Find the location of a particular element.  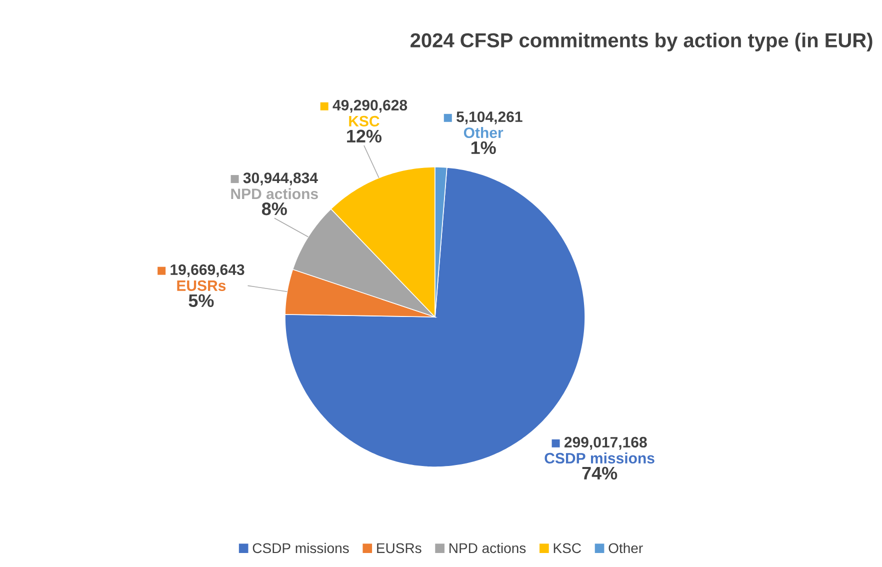

data-label: 5,104,261 is located at coordinates (489, 117).